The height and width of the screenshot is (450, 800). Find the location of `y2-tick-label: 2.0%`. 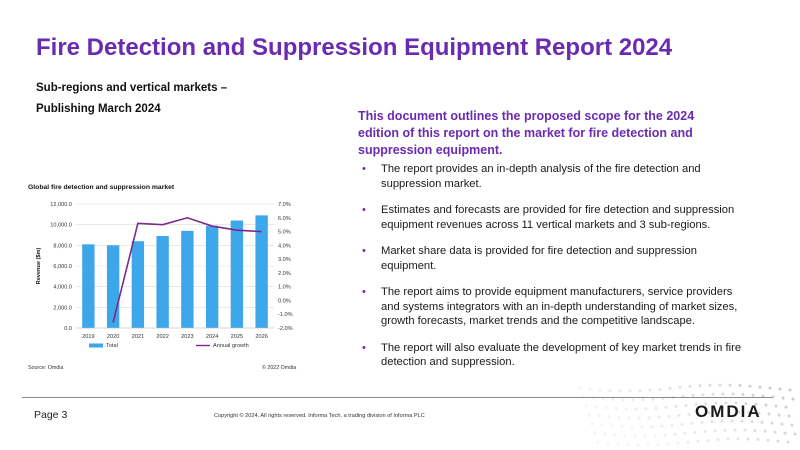

y2-tick-label: 2.0% is located at coordinates (284, 274).